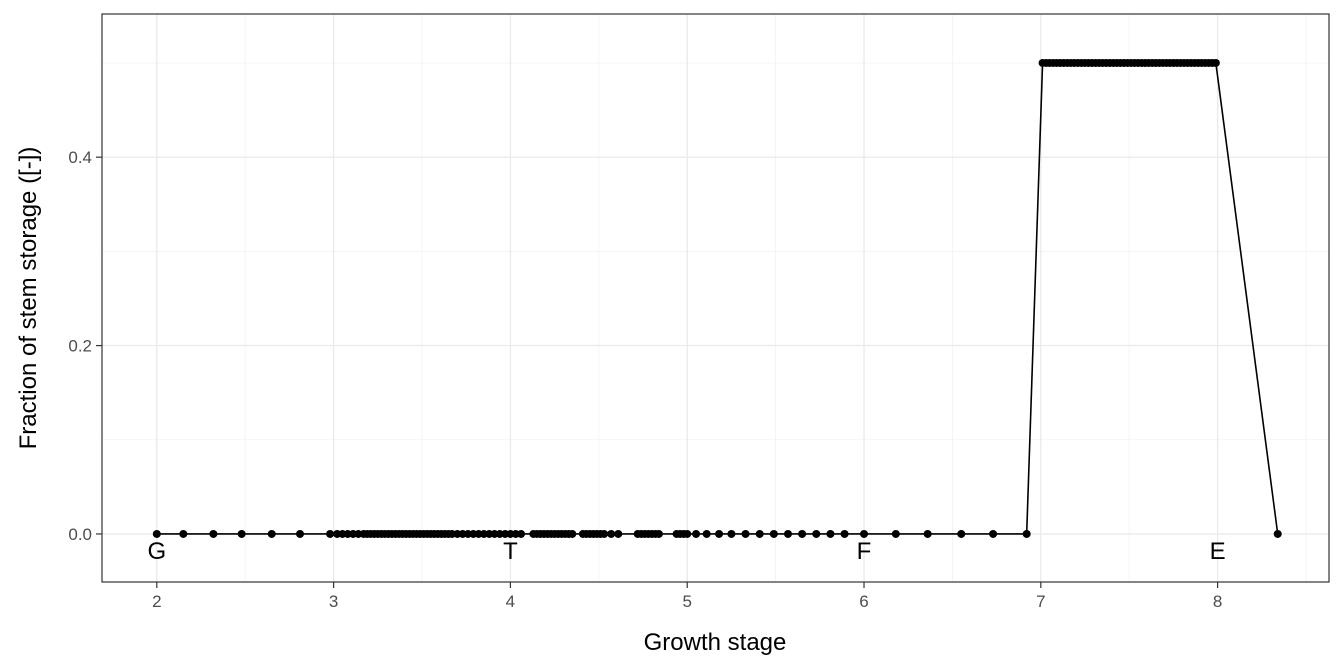 The width and height of the screenshot is (1344, 672). I want to click on stage-label-e: E, so click(1218, 551).